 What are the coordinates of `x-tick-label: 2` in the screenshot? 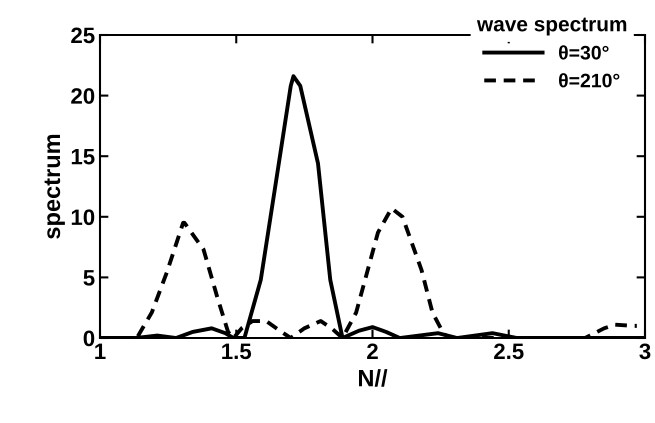 It's located at (372, 351).